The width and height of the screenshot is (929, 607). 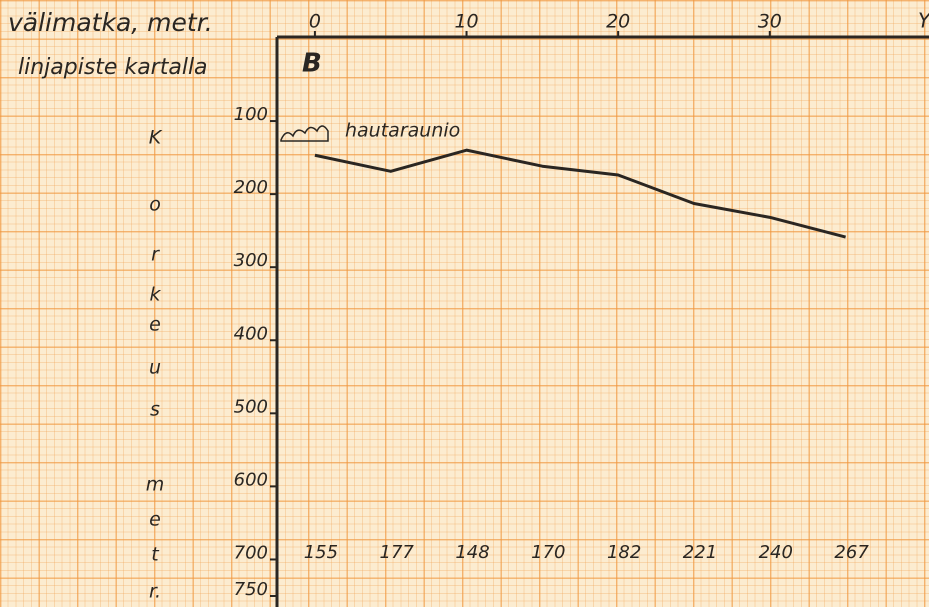 I want to click on y-axis-title-letter: u, so click(x=155, y=368).